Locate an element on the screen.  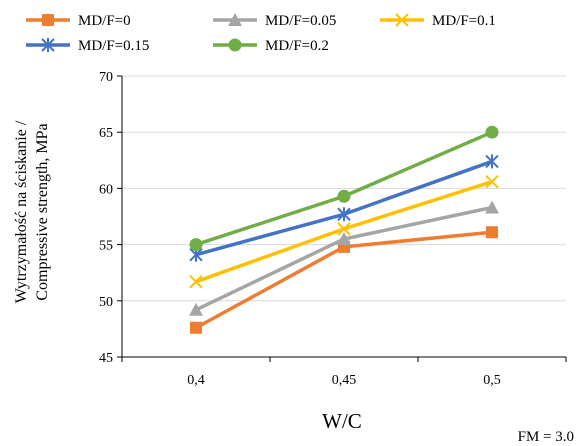
x-ticks: 0,4 0,45 0,5 is located at coordinates (344, 372).